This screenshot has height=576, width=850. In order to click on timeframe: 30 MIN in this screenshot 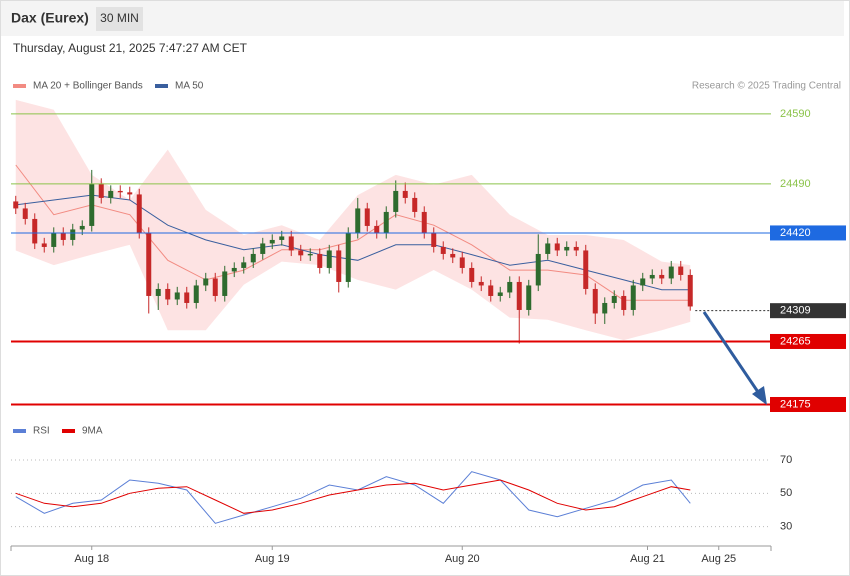, I will do `click(119, 18)`.